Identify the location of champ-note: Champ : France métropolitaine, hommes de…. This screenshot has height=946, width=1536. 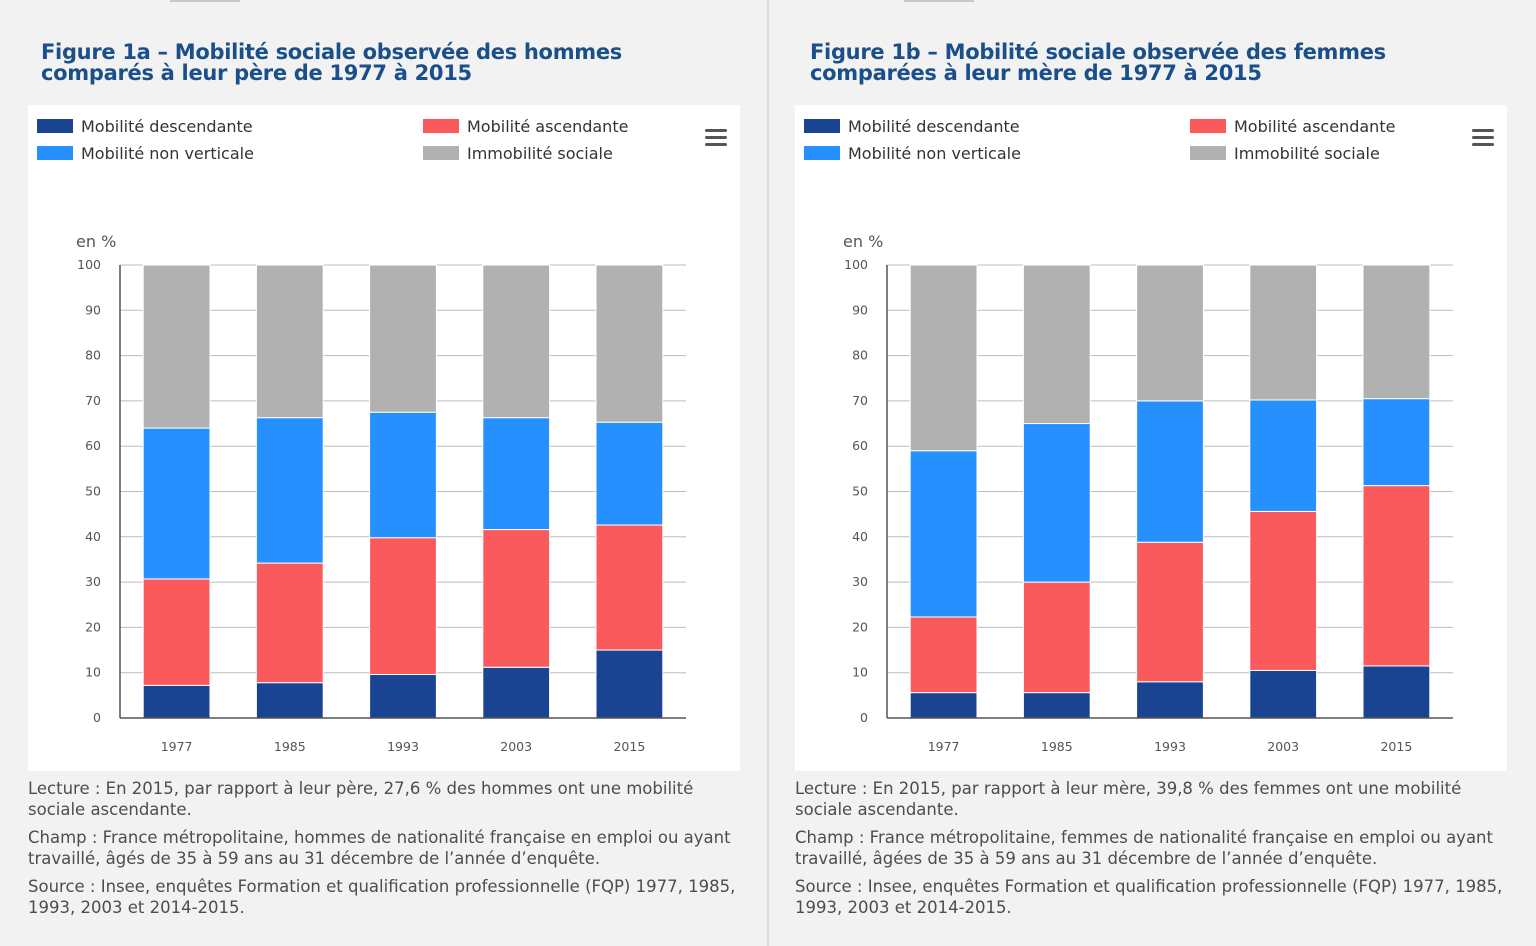
(379, 848).